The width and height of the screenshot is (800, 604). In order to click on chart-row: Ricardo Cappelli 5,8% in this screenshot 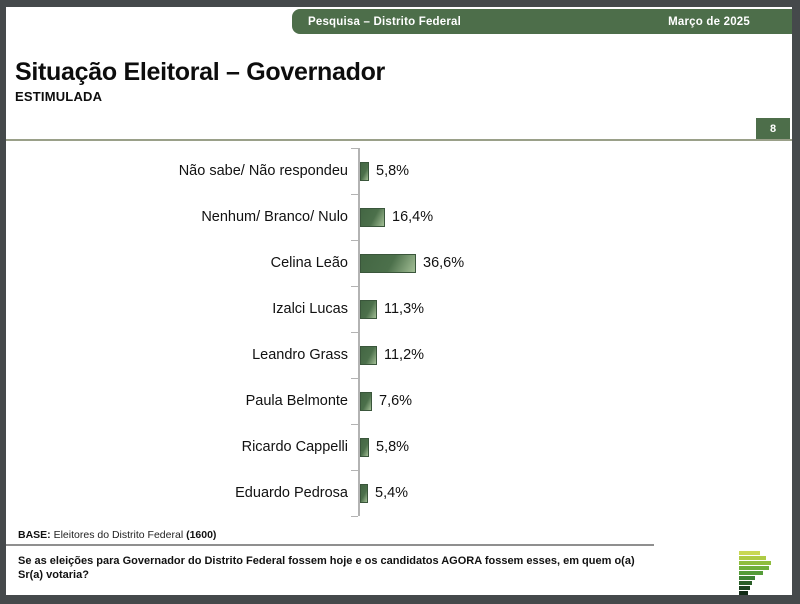, I will do `click(386, 447)`.